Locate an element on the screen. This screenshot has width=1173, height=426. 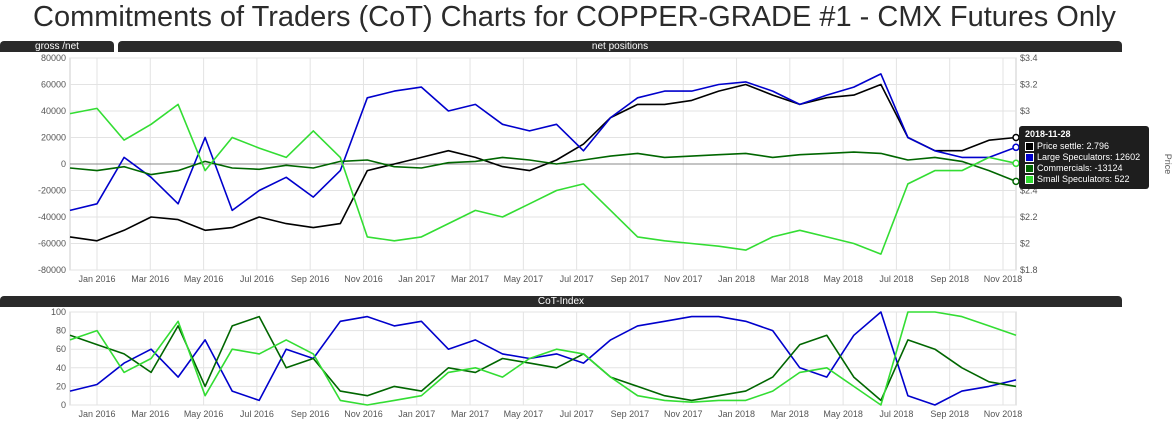
y-tick-label: 40 is located at coordinates (61, 368).